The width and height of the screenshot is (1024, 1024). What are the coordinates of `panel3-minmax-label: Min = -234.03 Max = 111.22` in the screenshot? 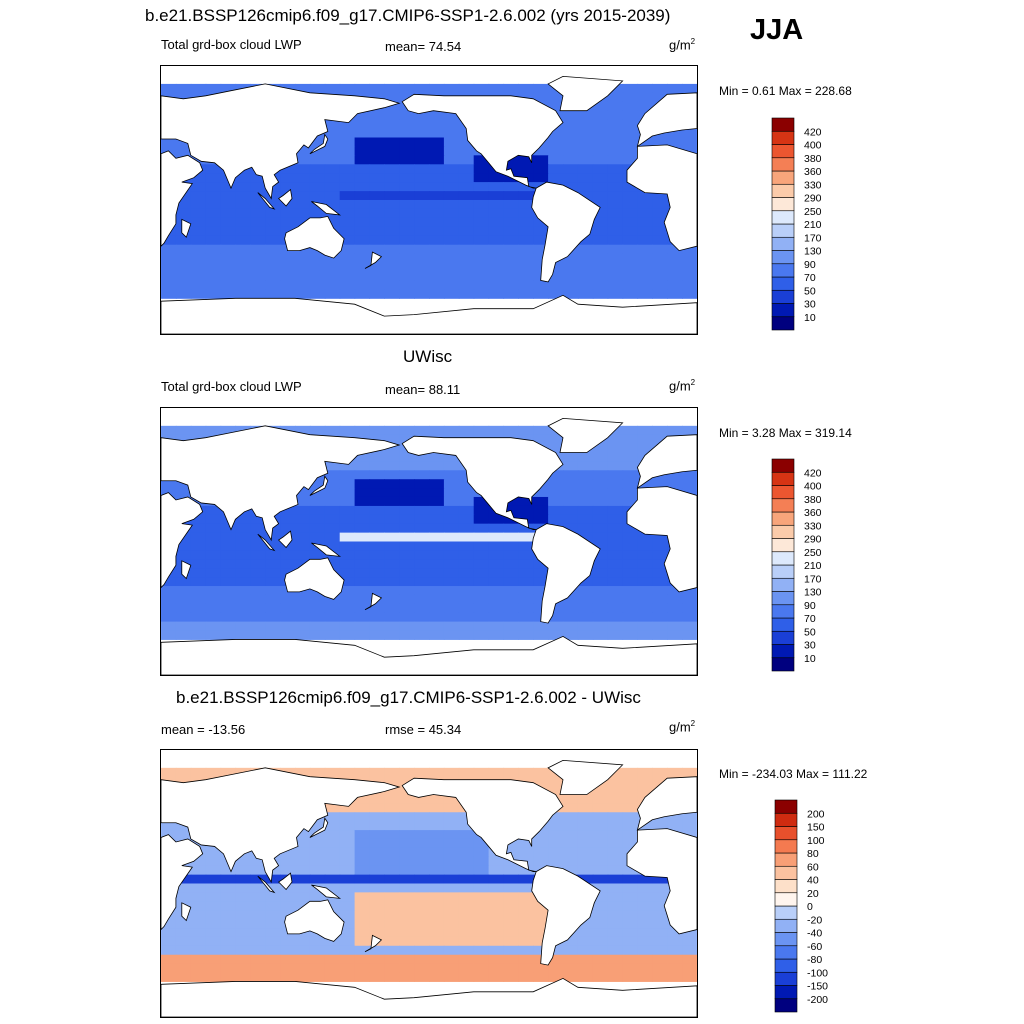 It's located at (793, 774).